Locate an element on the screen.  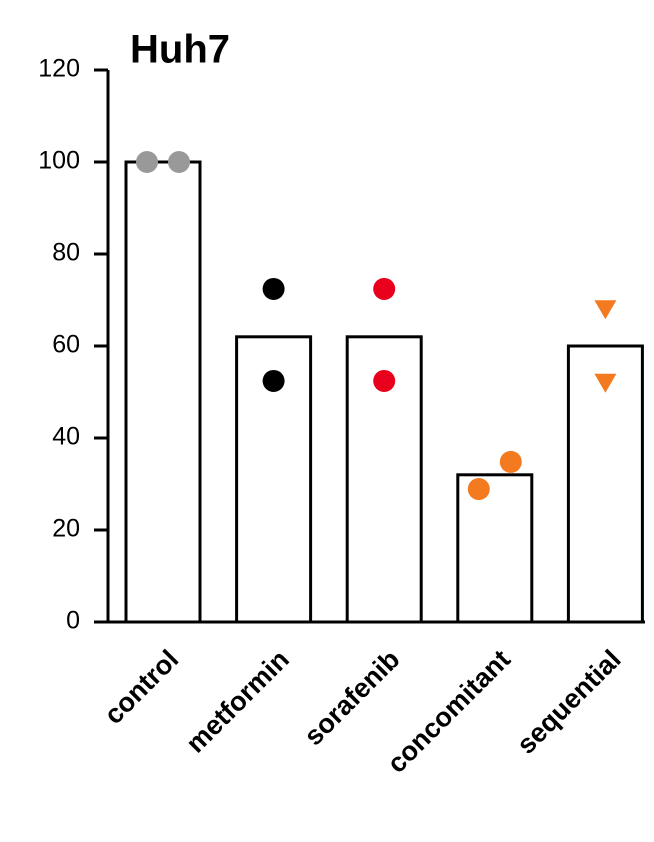
y-tick-label: 100 is located at coordinates (59, 161).